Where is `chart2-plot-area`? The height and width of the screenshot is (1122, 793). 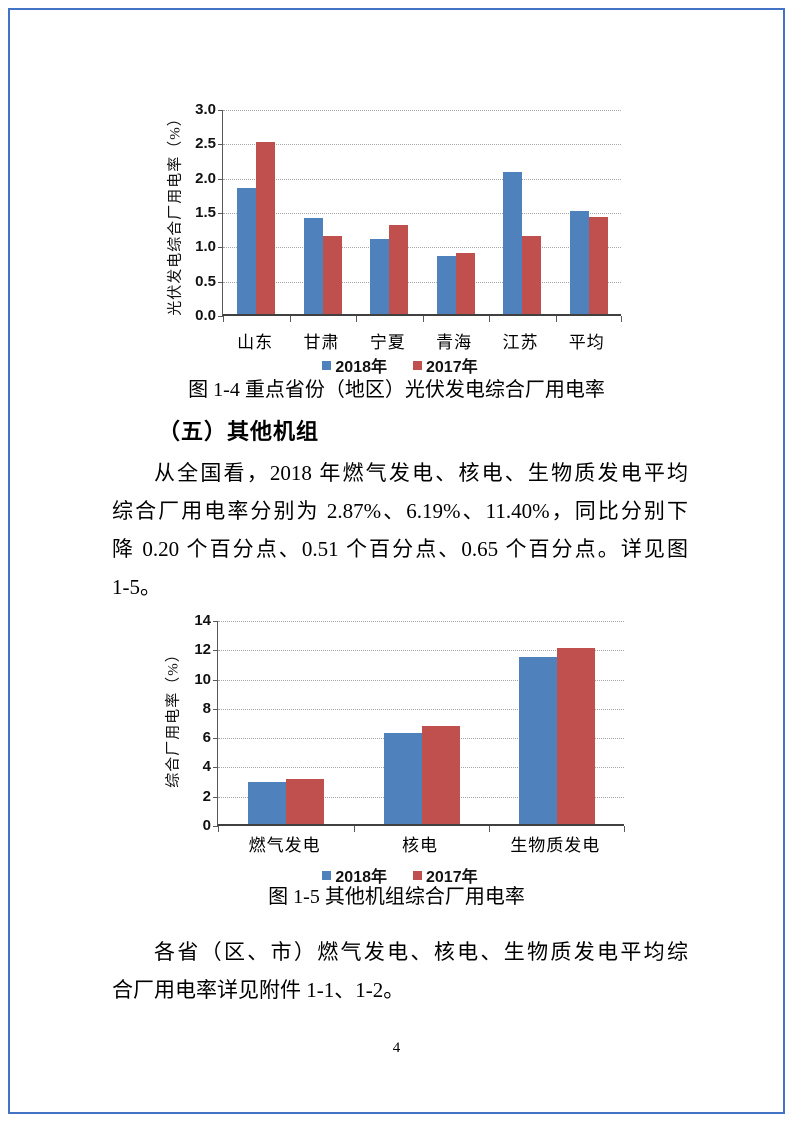
chart2-plot-area is located at coordinates (419, 726).